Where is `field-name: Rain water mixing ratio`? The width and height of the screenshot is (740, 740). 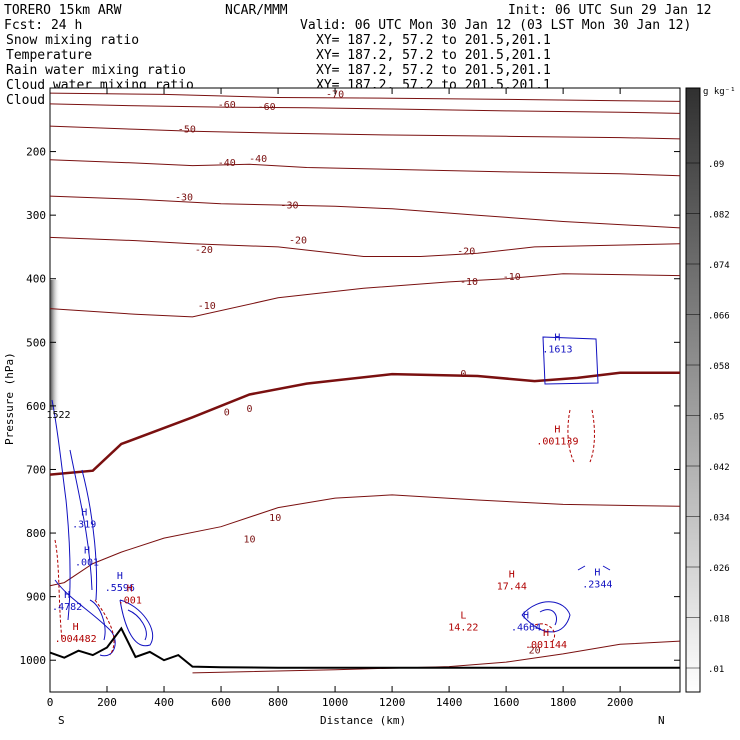 field-name: Rain water mixing ratio is located at coordinates (96, 70).